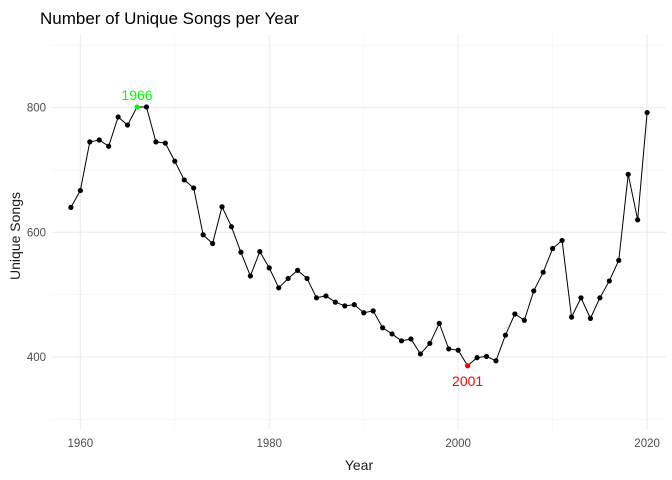 The height and width of the screenshot is (480, 672). What do you see at coordinates (269, 444) in the screenshot?
I see `x-tick-label: 1980` at bounding box center [269, 444].